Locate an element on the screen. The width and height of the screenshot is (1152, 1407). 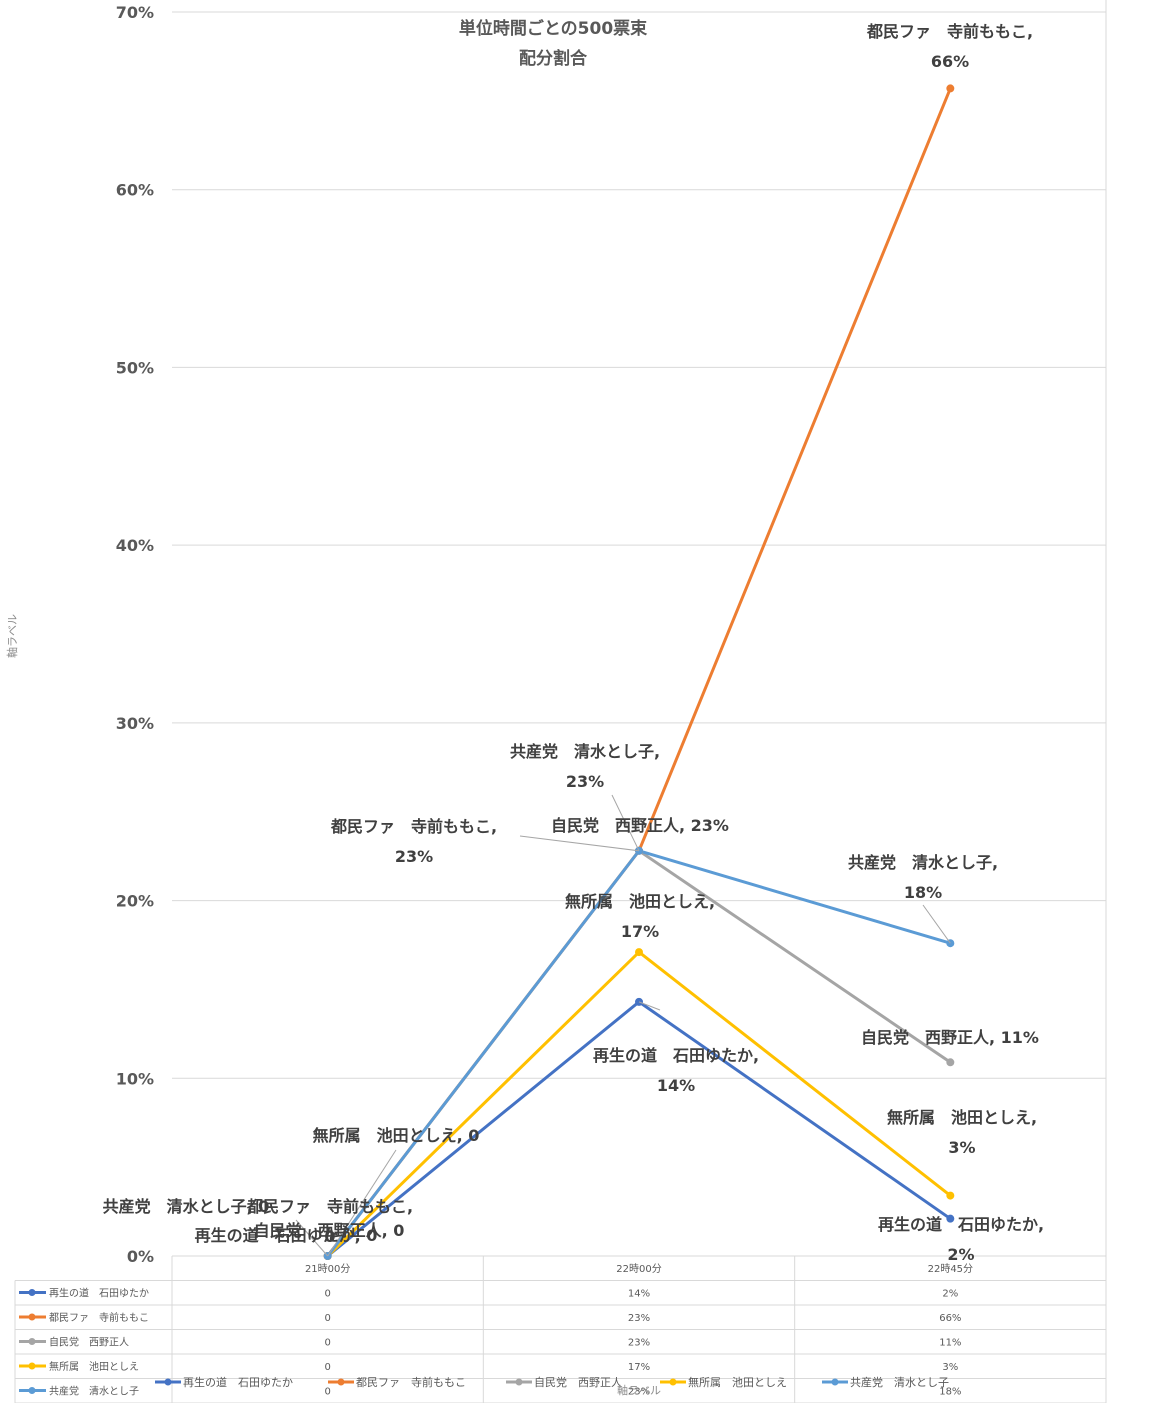
data-label: 無所属 池田としえ, 0 is located at coordinates (396, 1135).